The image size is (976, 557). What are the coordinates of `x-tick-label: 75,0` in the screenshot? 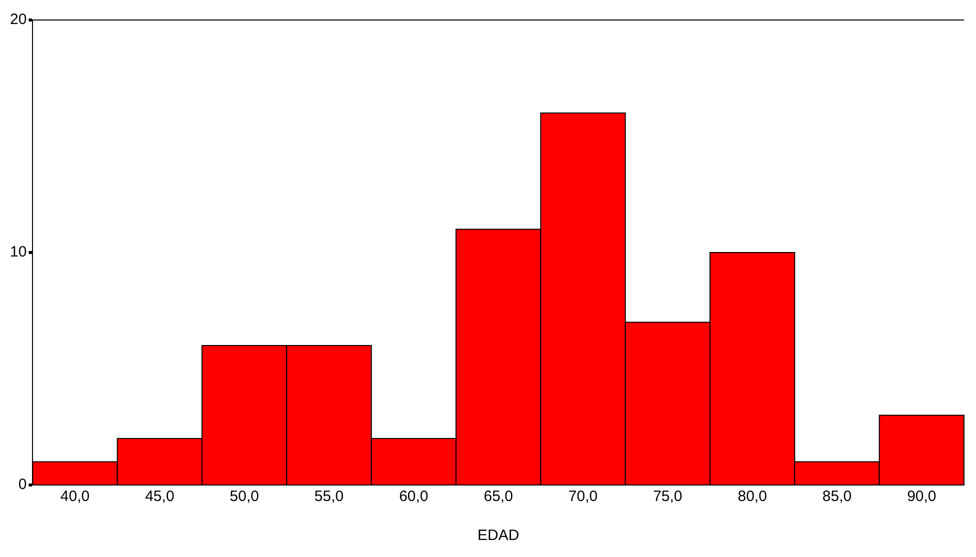 It's located at (667, 497).